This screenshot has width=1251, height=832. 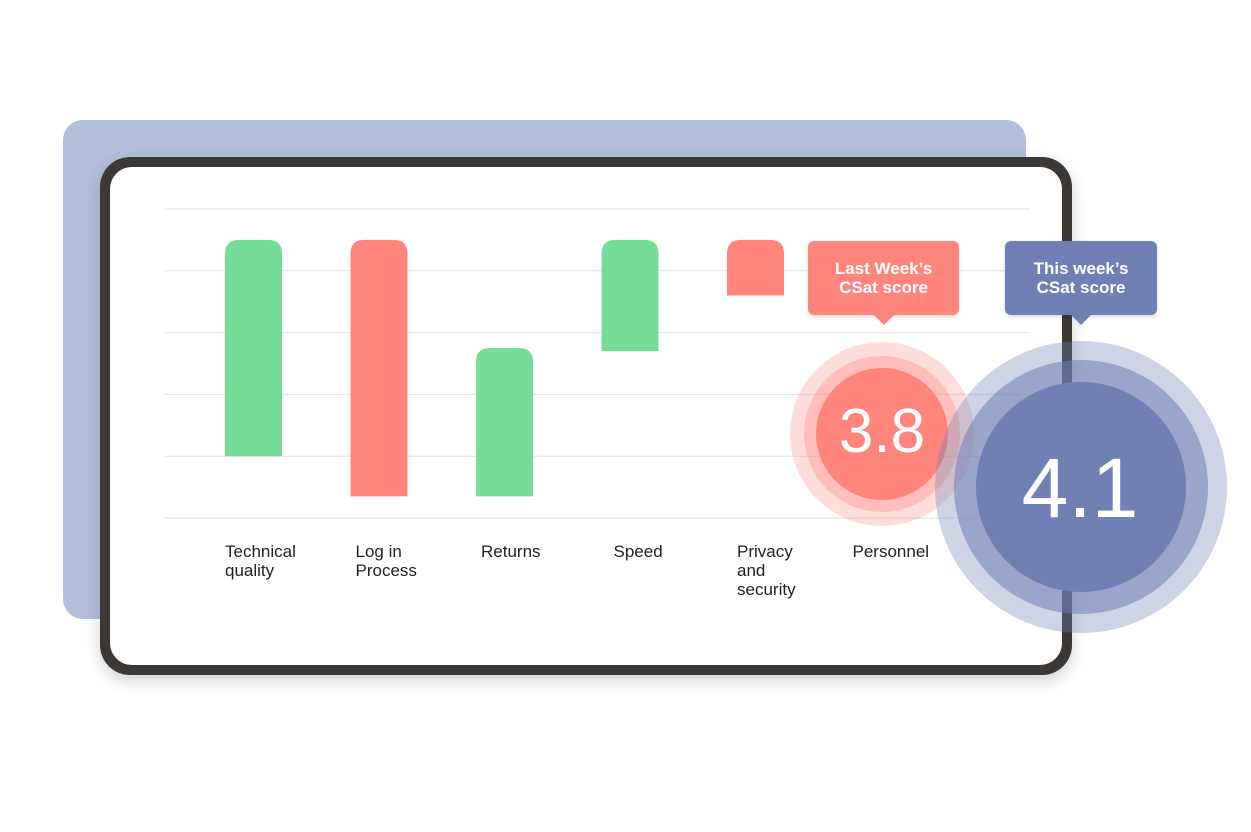 What do you see at coordinates (638, 551) in the screenshot?
I see `category-label: Speed` at bounding box center [638, 551].